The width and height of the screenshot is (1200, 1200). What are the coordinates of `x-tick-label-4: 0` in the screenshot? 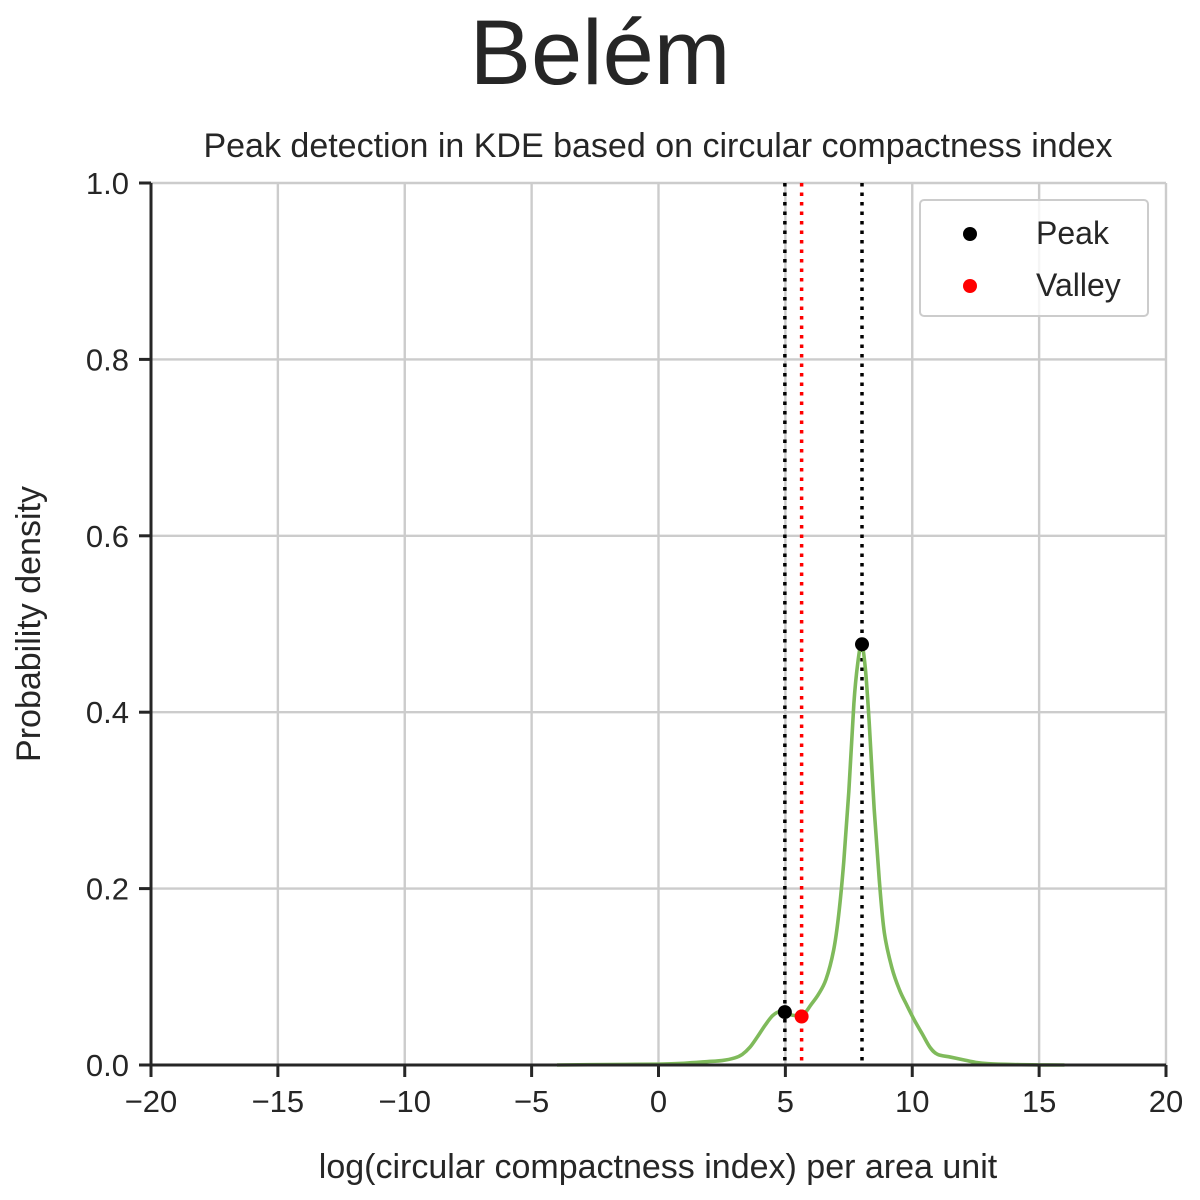 It's located at (658, 1101).